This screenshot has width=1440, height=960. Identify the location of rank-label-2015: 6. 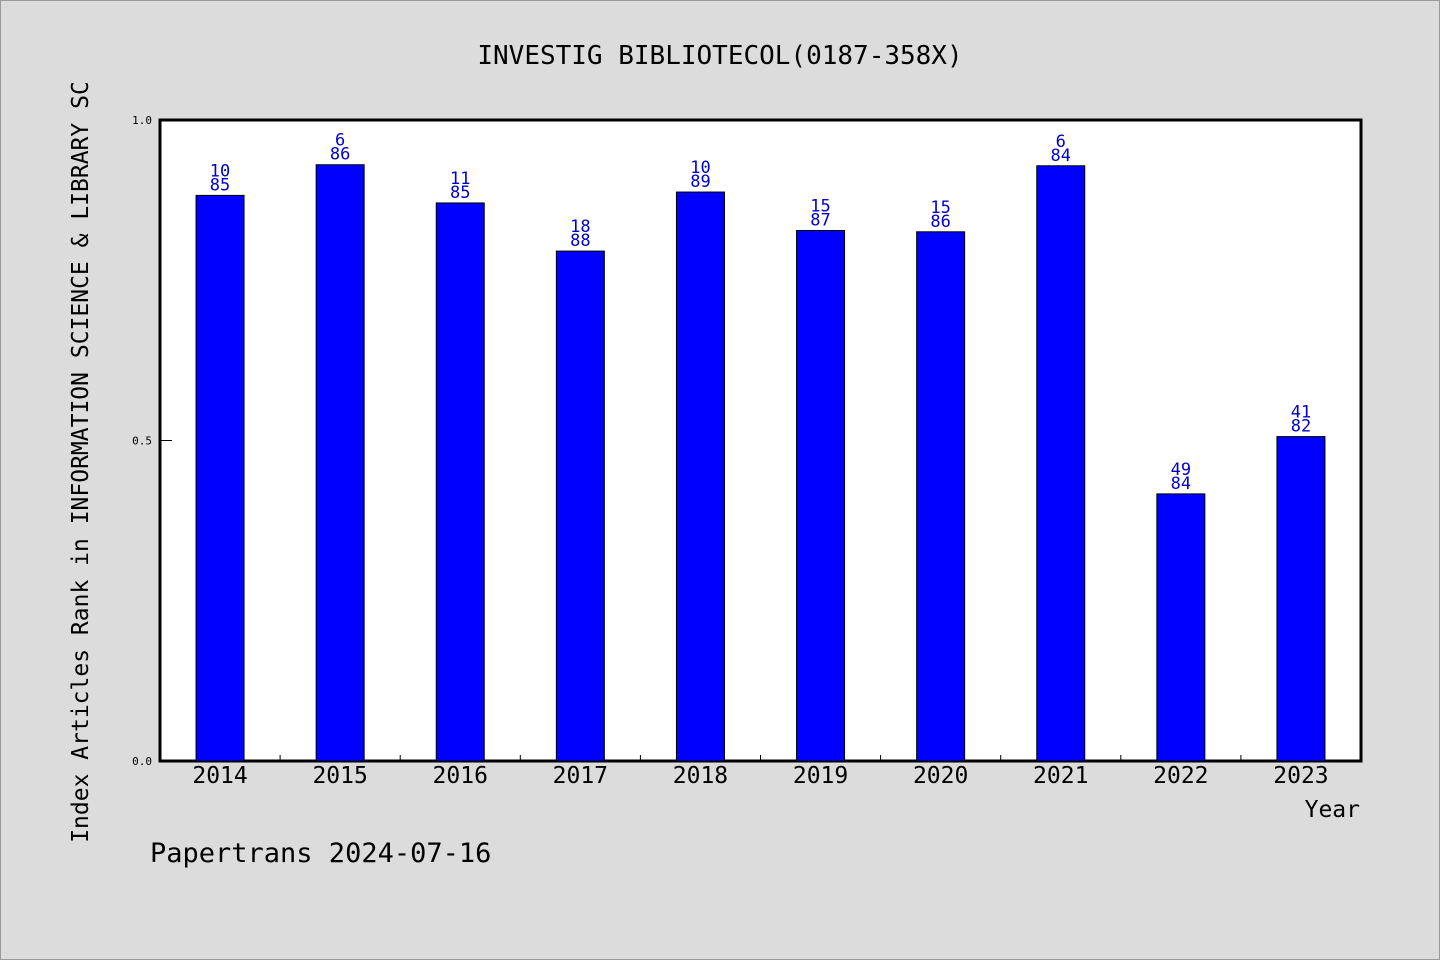
(340, 141).